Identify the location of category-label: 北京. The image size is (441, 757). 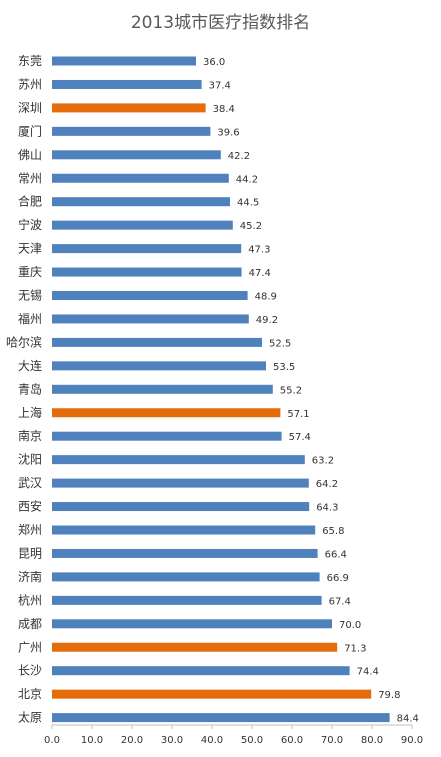
(30, 694).